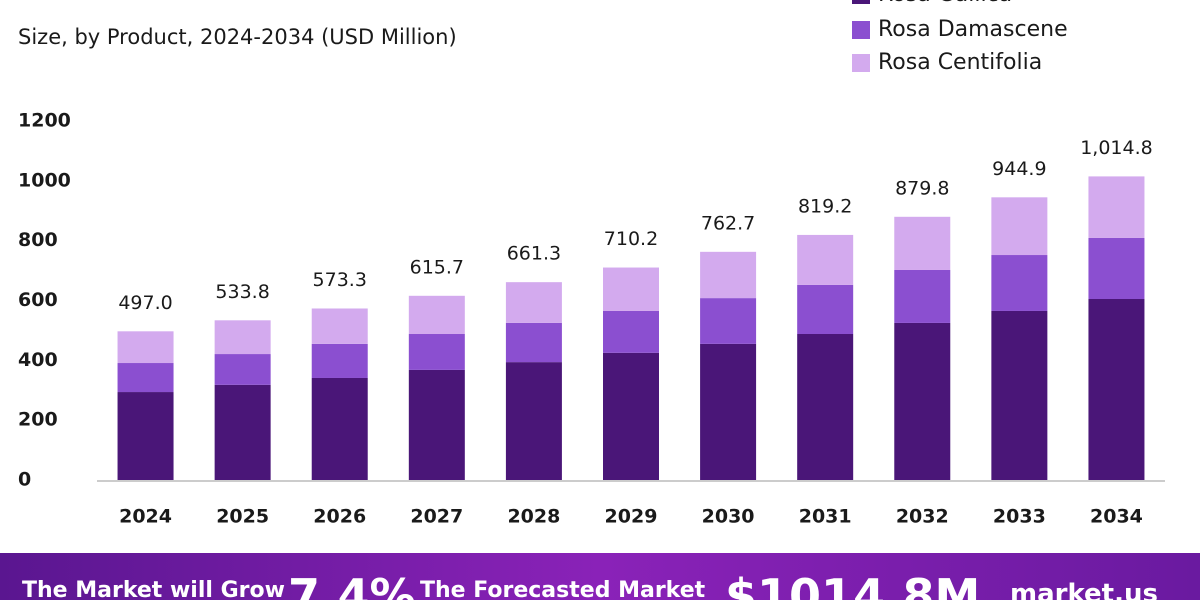 Image resolution: width=1200 pixels, height=600 pixels. I want to click on banner-value: 7.4%, so click(352, 584).